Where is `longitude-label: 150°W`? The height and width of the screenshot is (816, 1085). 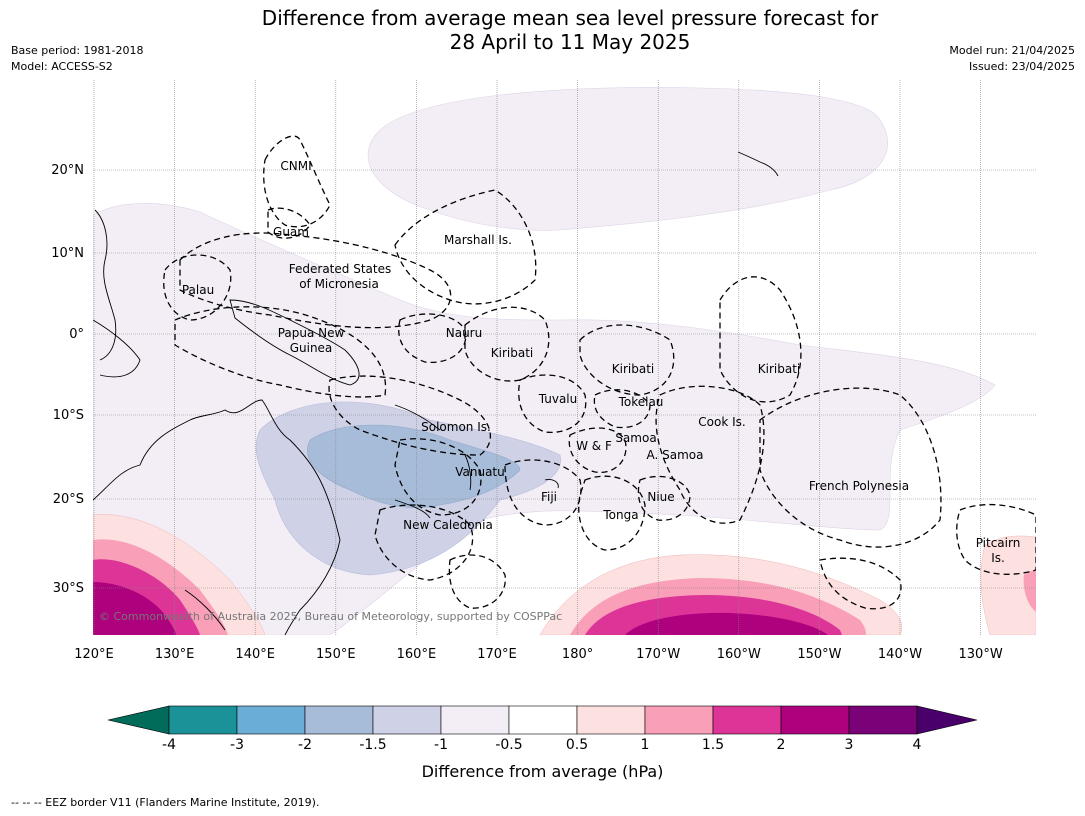 longitude-label: 150°W is located at coordinates (819, 654).